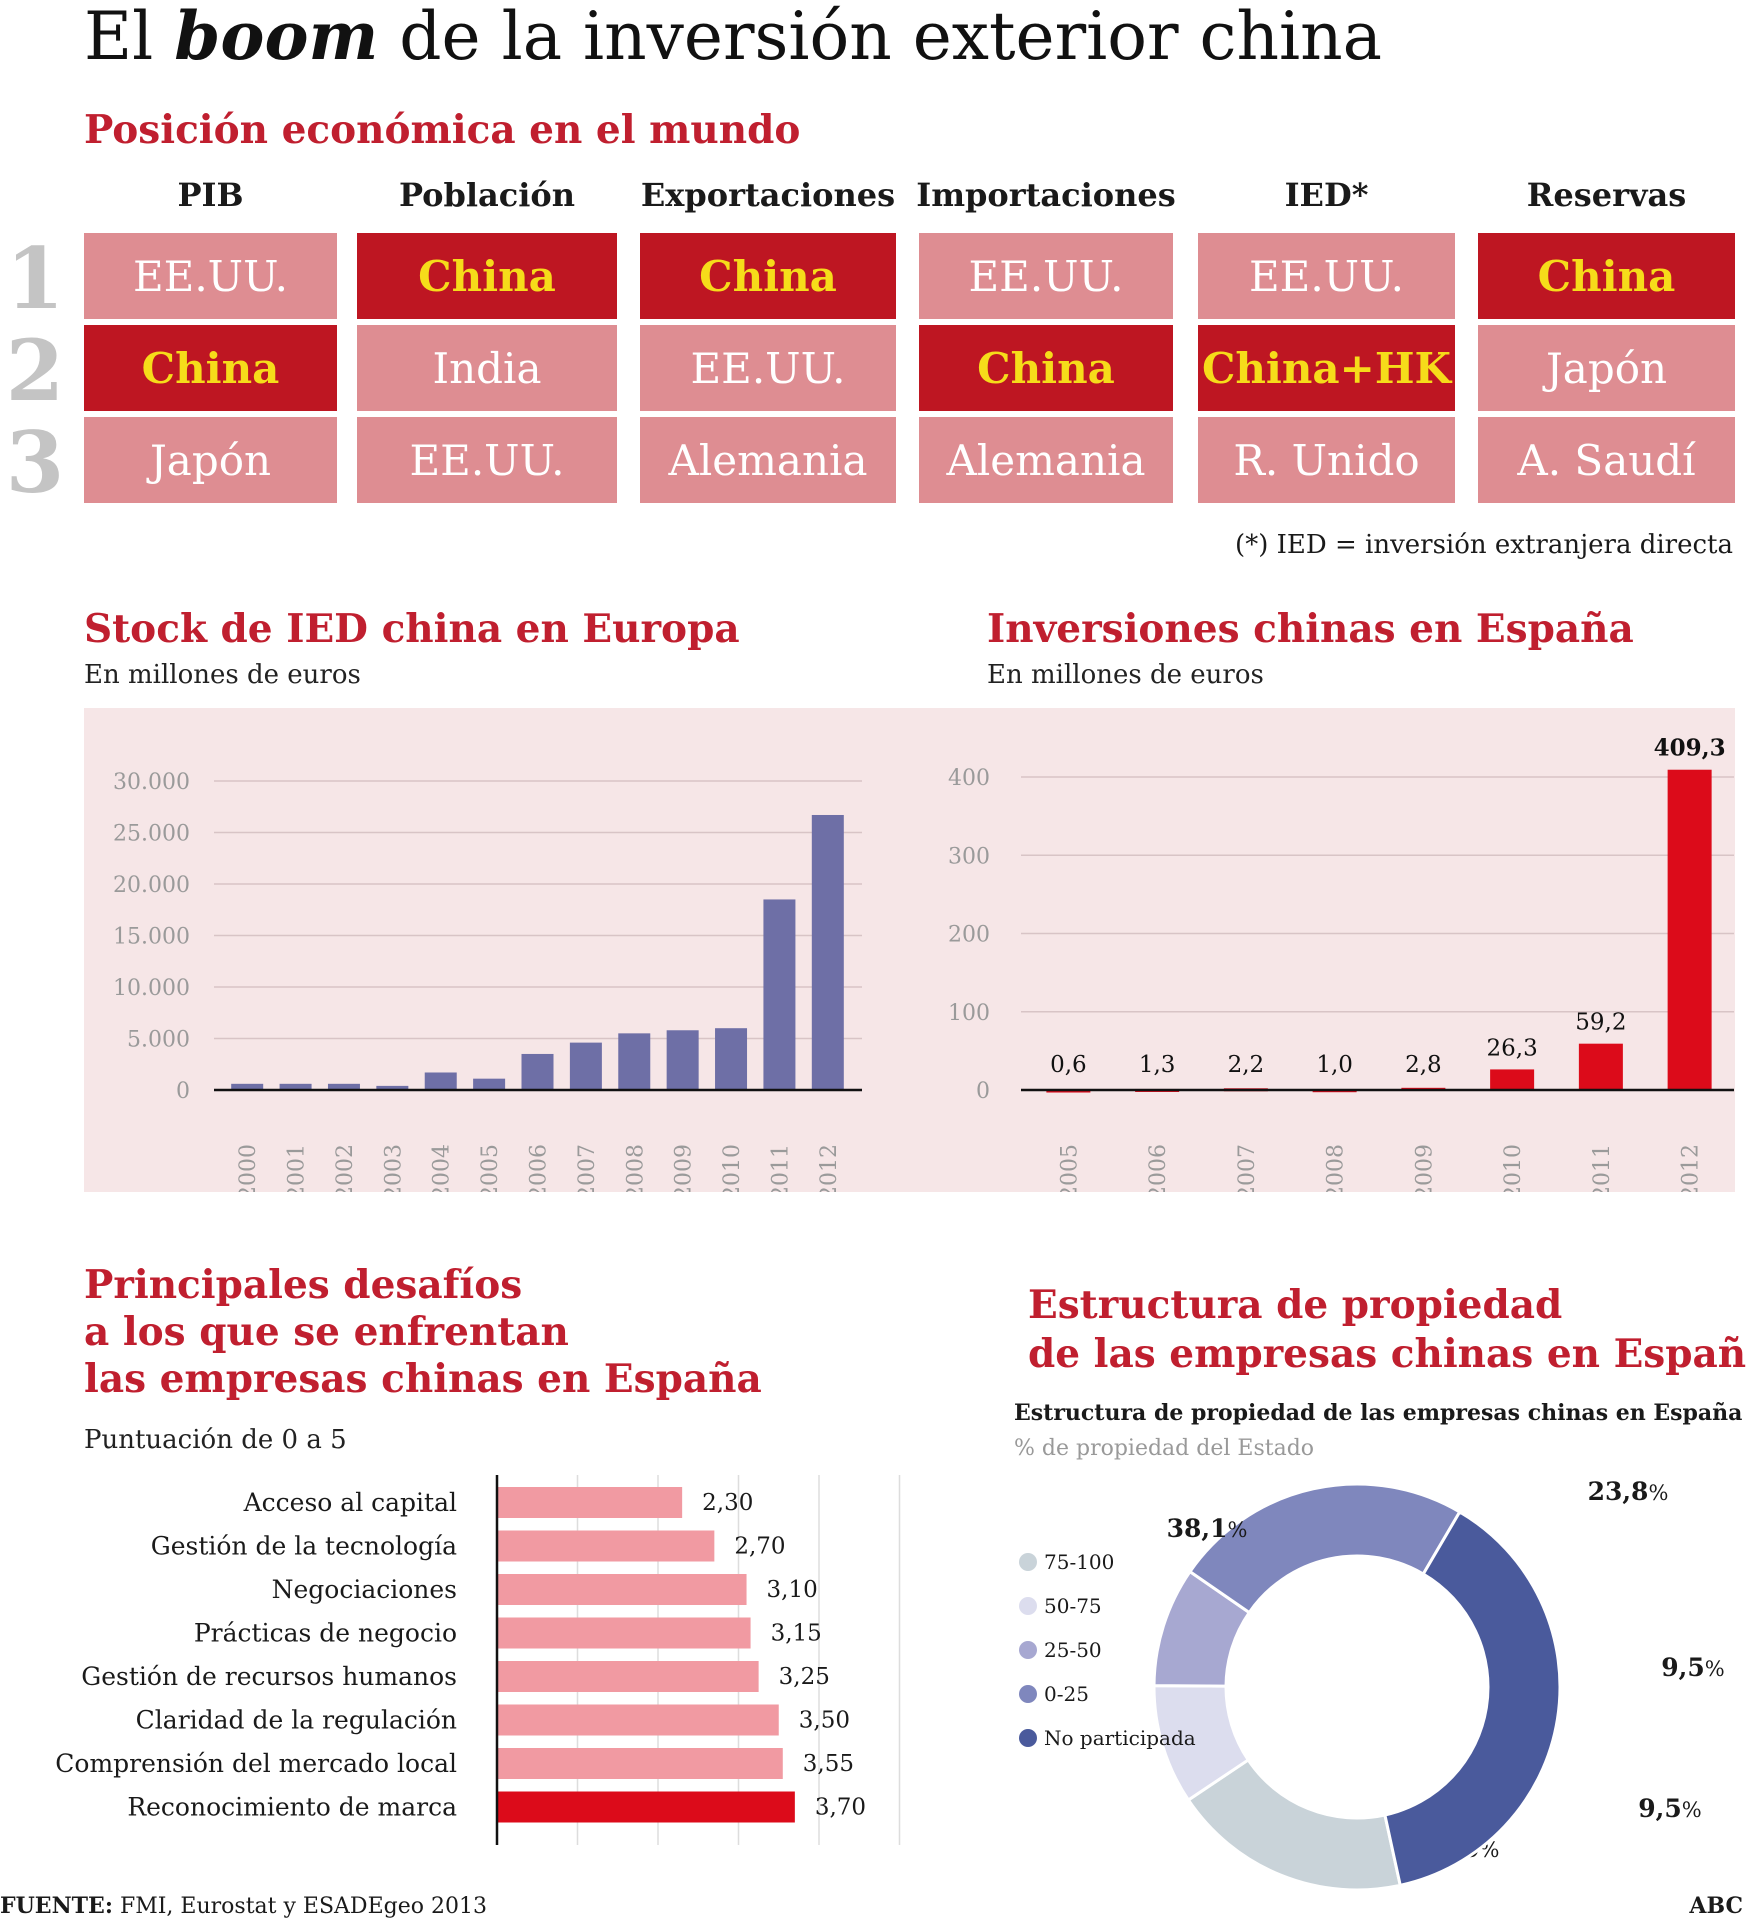  I want to click on y-tick-label: 400, so click(969, 778).